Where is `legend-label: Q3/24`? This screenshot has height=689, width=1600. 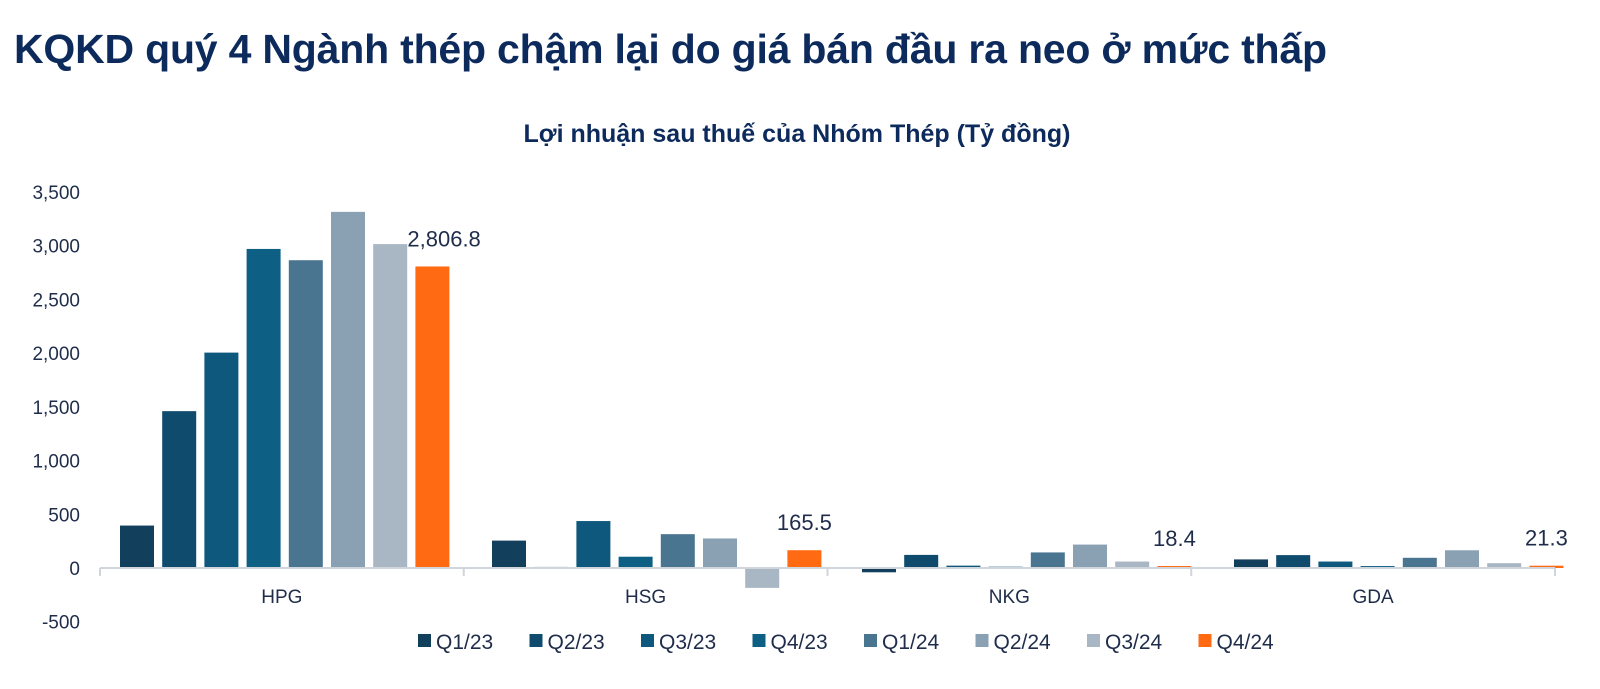
legend-label: Q3/24 is located at coordinates (1134, 642).